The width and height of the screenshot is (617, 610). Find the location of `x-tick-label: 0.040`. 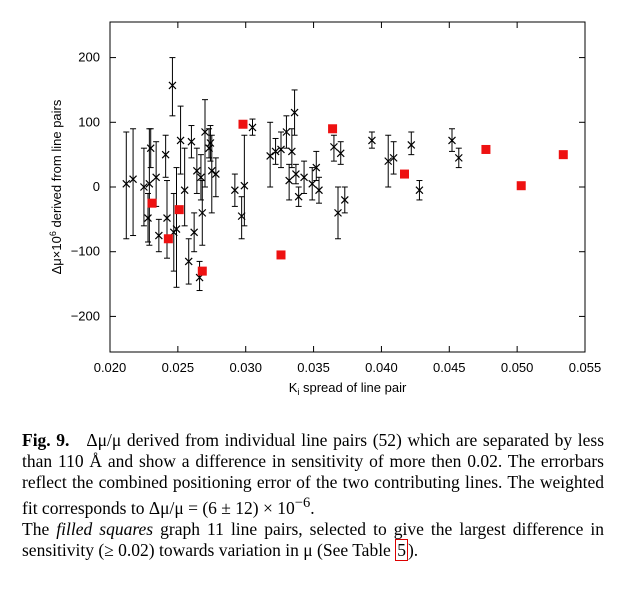

x-tick-label: 0.040 is located at coordinates (381, 367).